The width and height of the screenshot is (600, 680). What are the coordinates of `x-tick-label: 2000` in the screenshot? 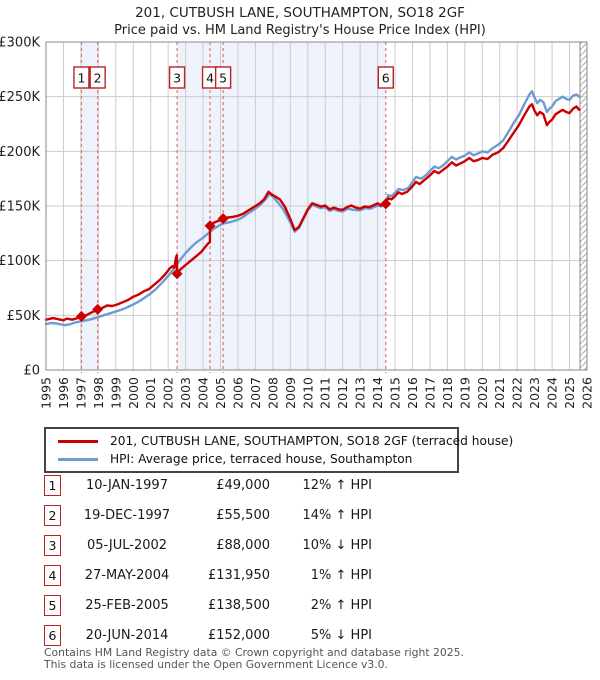 It's located at (133, 393).